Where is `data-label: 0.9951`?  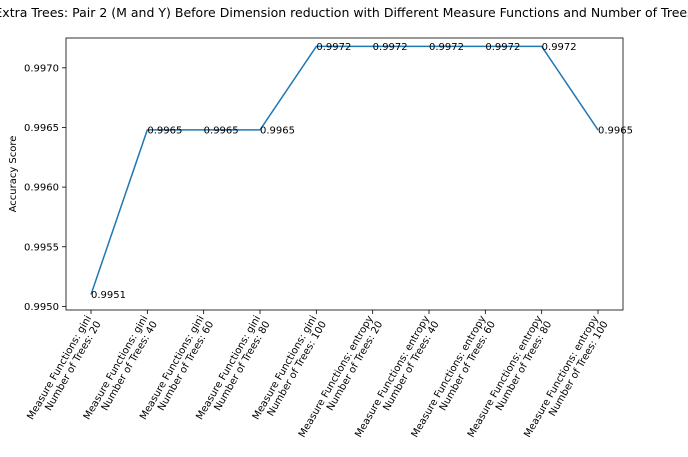
data-label: 0.9951 is located at coordinates (108, 295).